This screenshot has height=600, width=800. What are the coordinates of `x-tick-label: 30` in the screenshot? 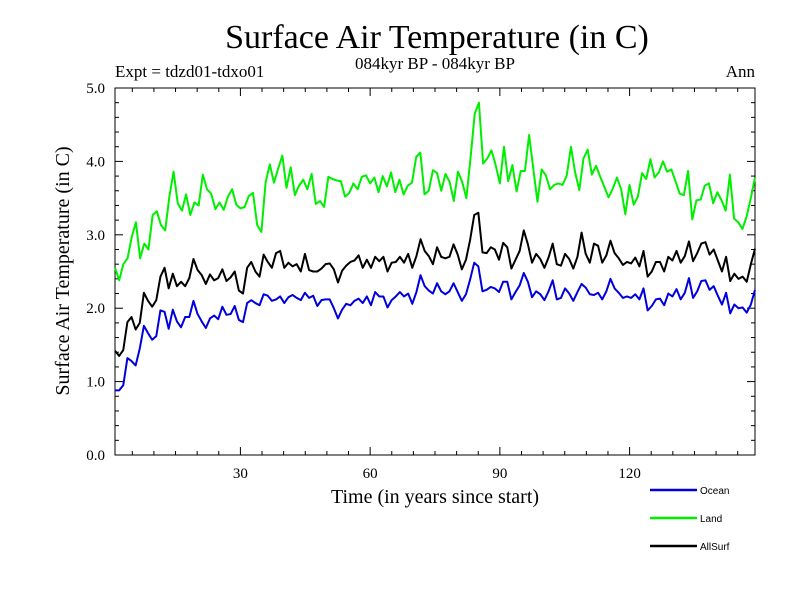 It's located at (240, 474).